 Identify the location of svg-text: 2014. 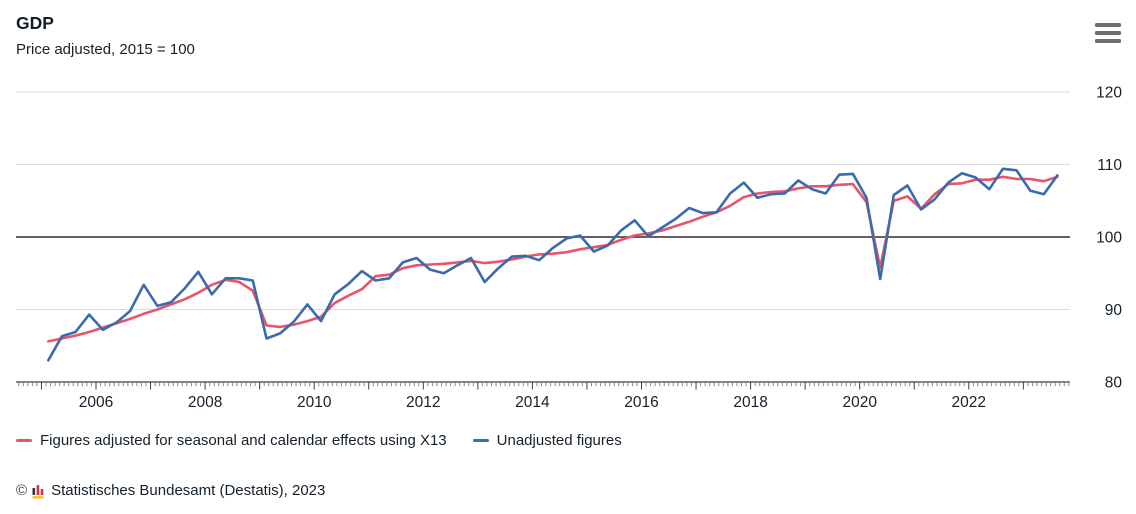
(532, 402).